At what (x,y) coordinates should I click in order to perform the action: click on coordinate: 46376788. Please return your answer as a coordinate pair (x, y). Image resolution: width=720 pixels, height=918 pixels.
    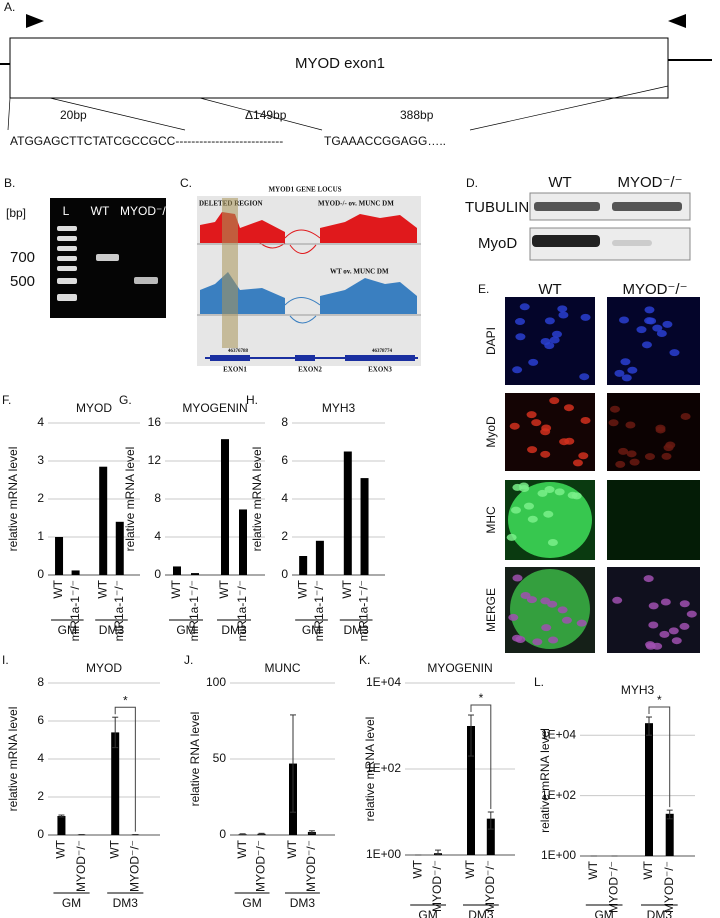
    Looking at the image, I should click on (238, 351).